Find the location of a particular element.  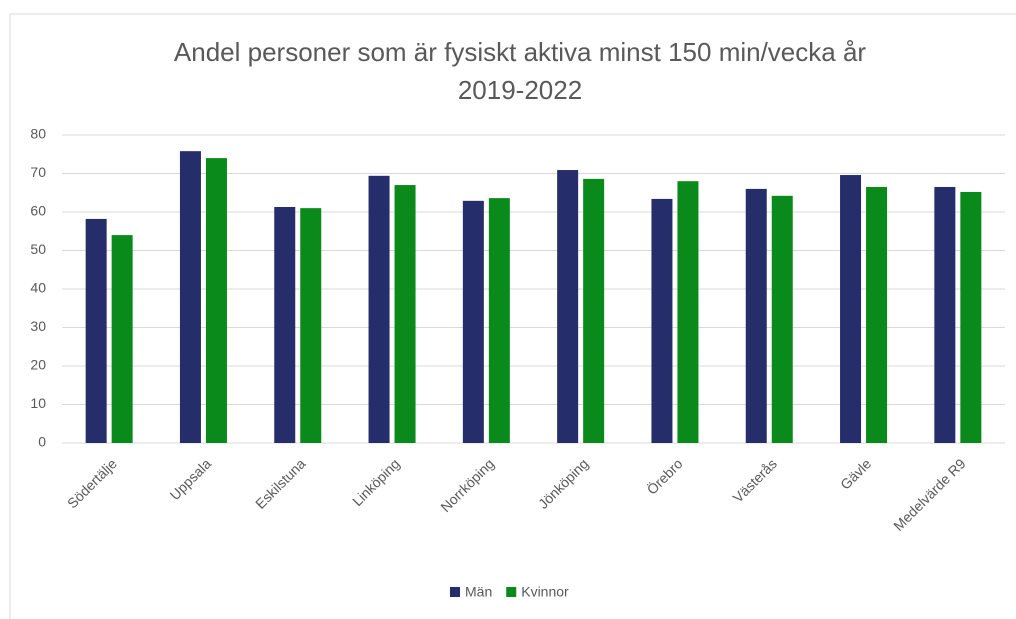

y-tick-label: 20 is located at coordinates (38, 365).